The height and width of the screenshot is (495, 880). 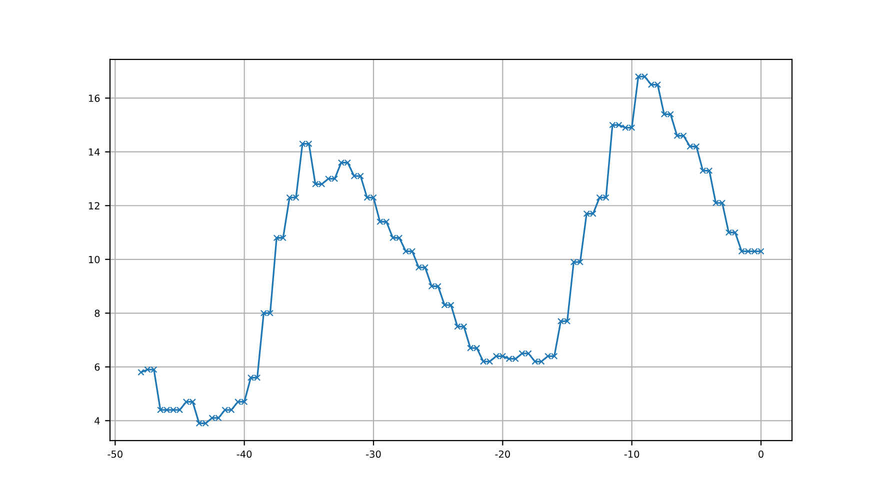 I want to click on x-tick-label: -30, so click(x=373, y=454).